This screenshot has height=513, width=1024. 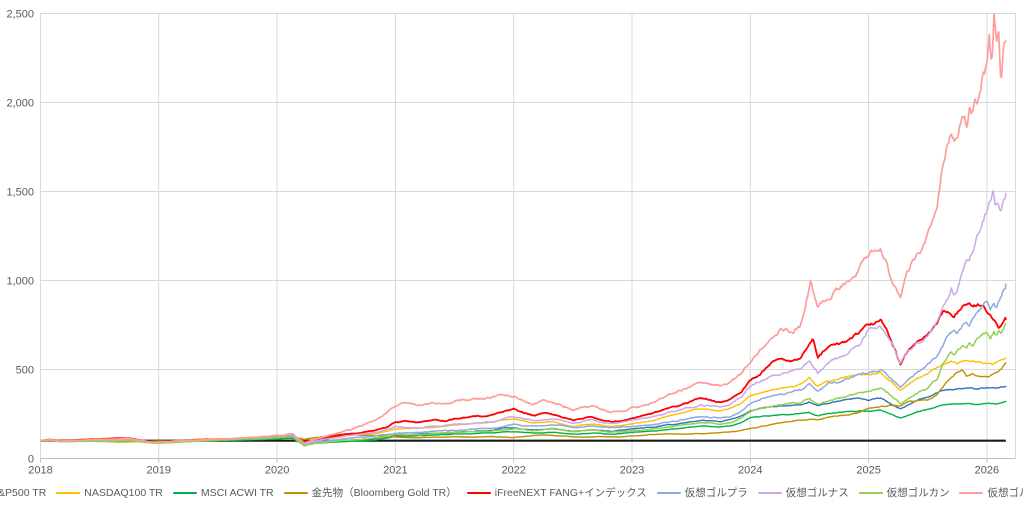 What do you see at coordinates (20, 104) in the screenshot?
I see `y-axis-label-2000: 2,000` at bounding box center [20, 104].